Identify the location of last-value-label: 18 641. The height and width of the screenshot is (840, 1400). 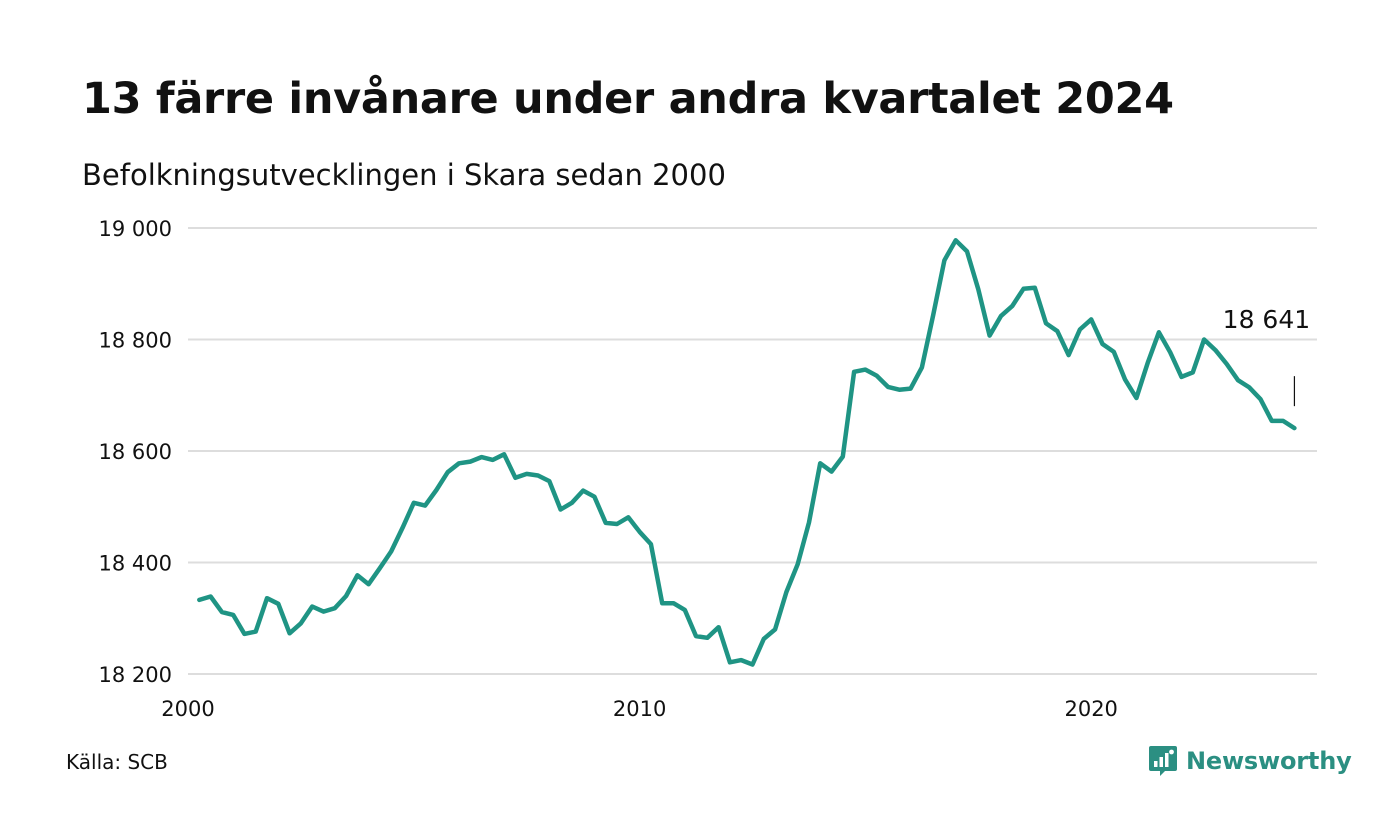
(1266, 319).